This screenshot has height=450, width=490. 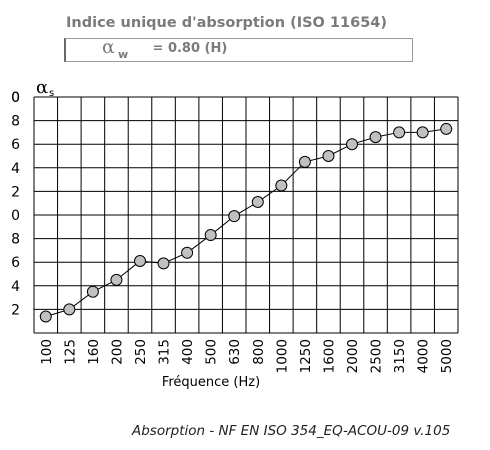 What do you see at coordinates (141, 352) in the screenshot?
I see `x-tick-label: 250` at bounding box center [141, 352].